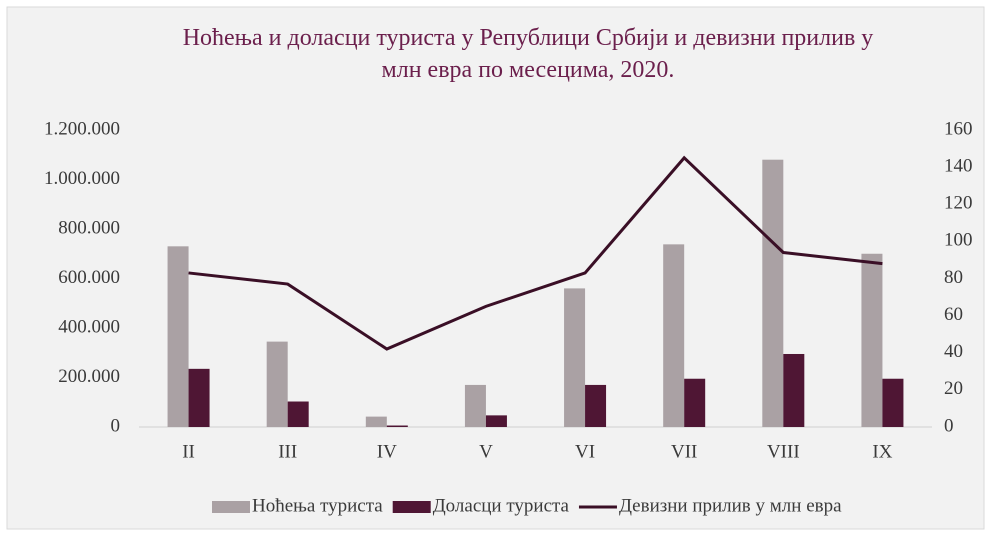 This screenshot has width=991, height=536. What do you see at coordinates (953, 388) in the screenshot?
I see `y2-tick-label: 20` at bounding box center [953, 388].